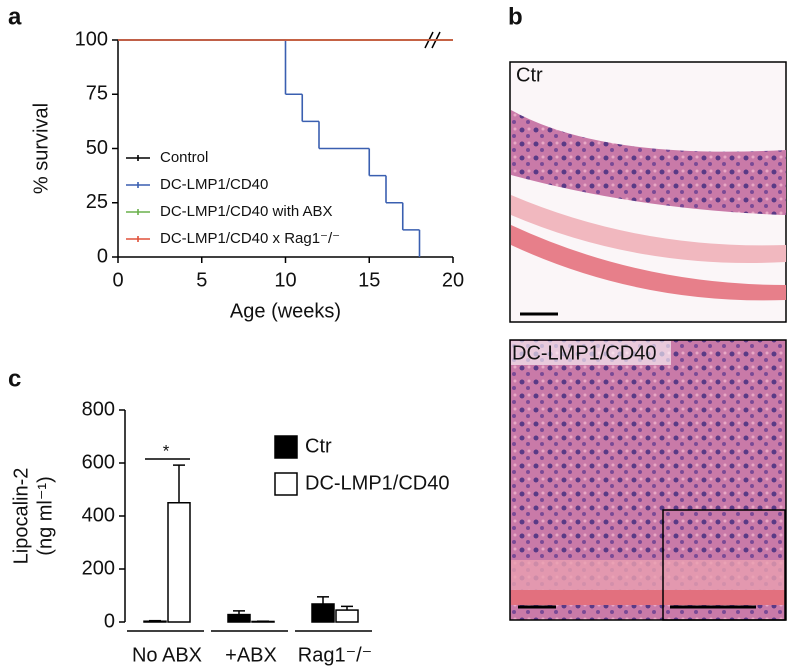  Describe the element at coordinates (21, 516) in the screenshot. I see `y-axis-label: Lipocalin-2` at that location.